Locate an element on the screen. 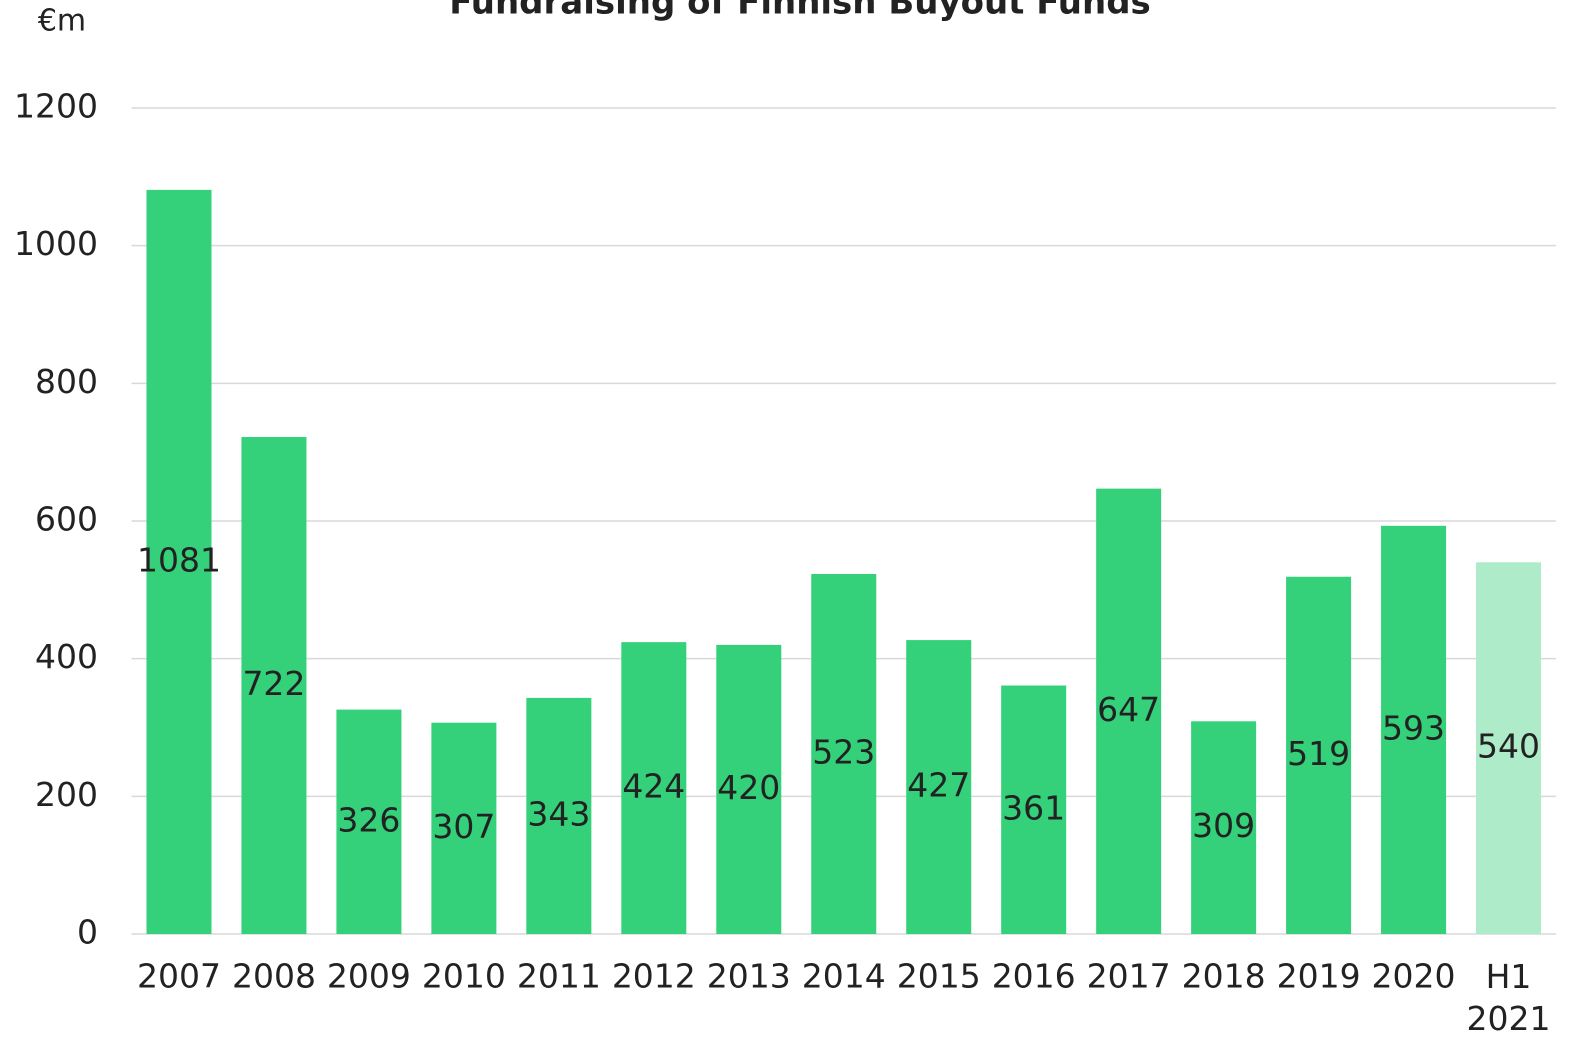 Image resolution: width=1572 pixels, height=1041 pixels. x-tick-label: 2018 is located at coordinates (1224, 976).